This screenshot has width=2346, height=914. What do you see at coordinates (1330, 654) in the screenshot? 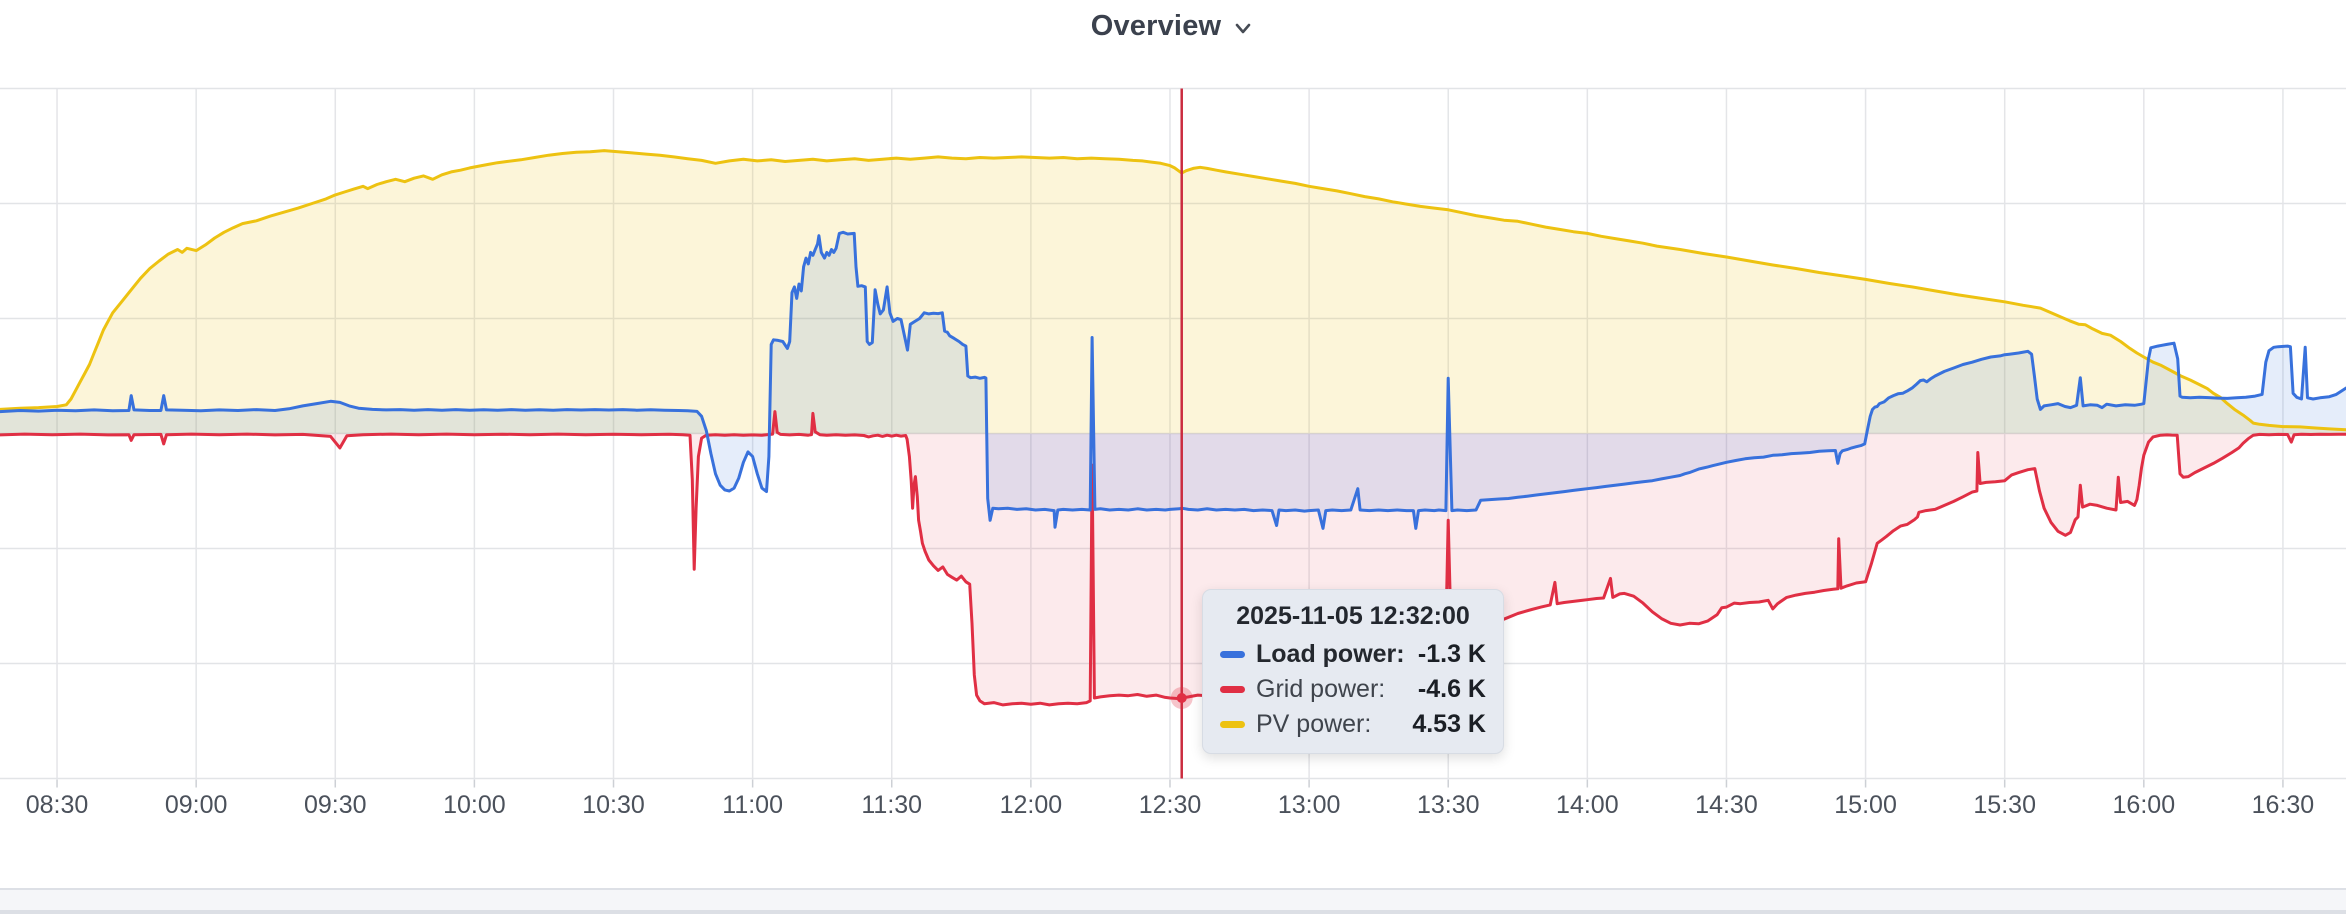
I see `tooltip-series-label: Load power:` at bounding box center [1330, 654].